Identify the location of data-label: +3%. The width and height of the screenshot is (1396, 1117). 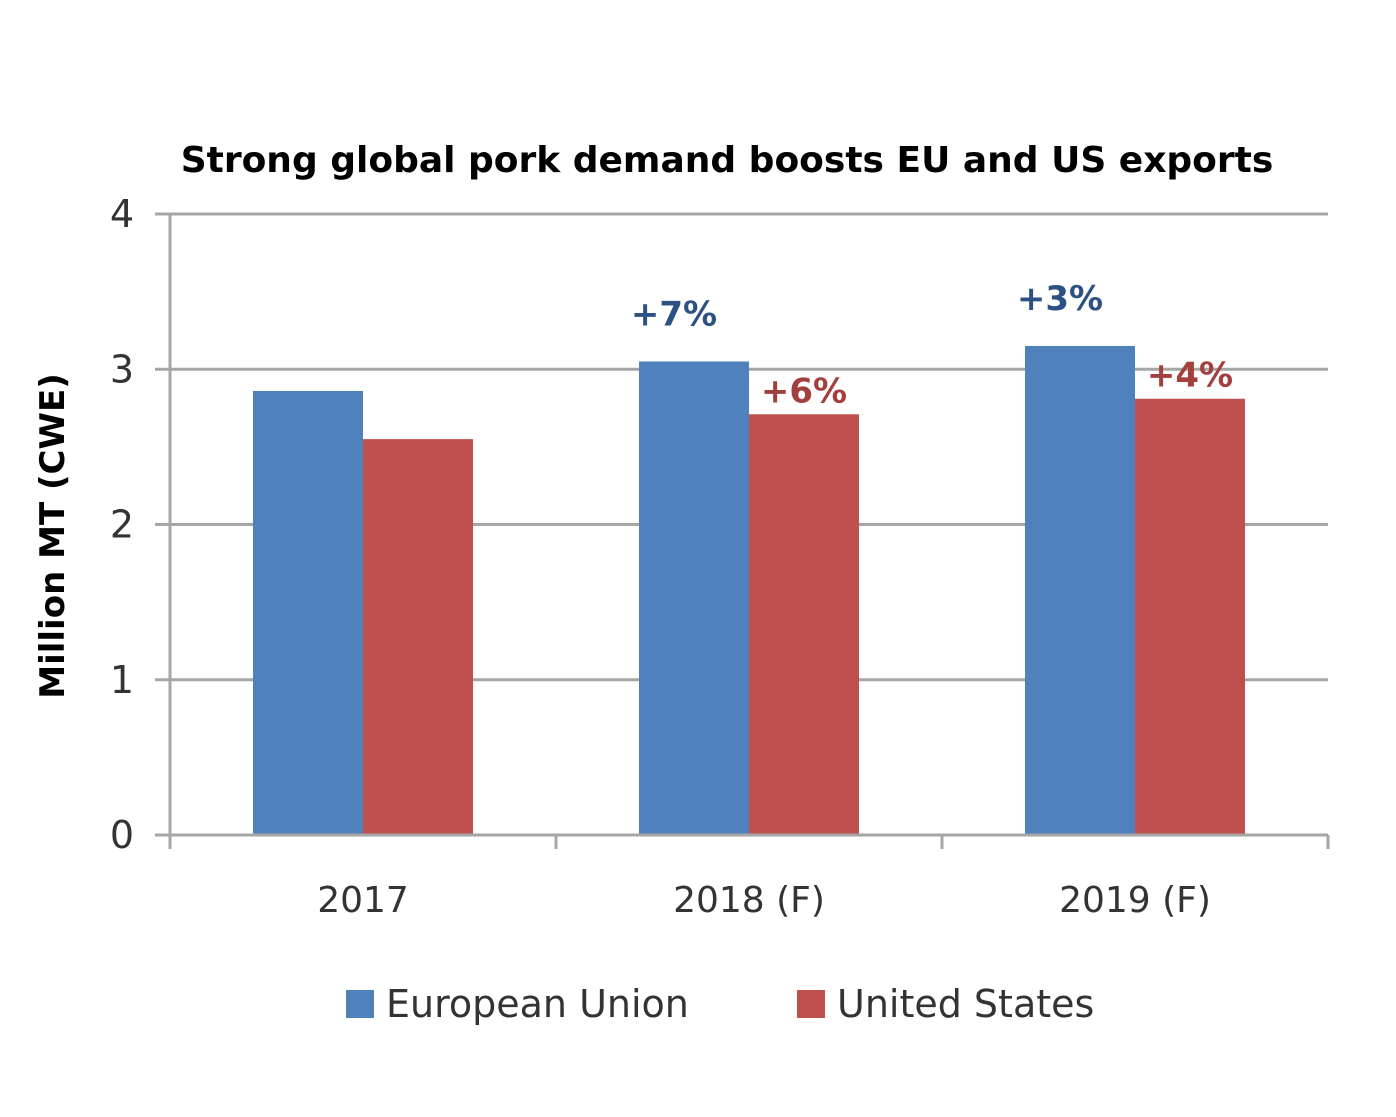
(1060, 299).